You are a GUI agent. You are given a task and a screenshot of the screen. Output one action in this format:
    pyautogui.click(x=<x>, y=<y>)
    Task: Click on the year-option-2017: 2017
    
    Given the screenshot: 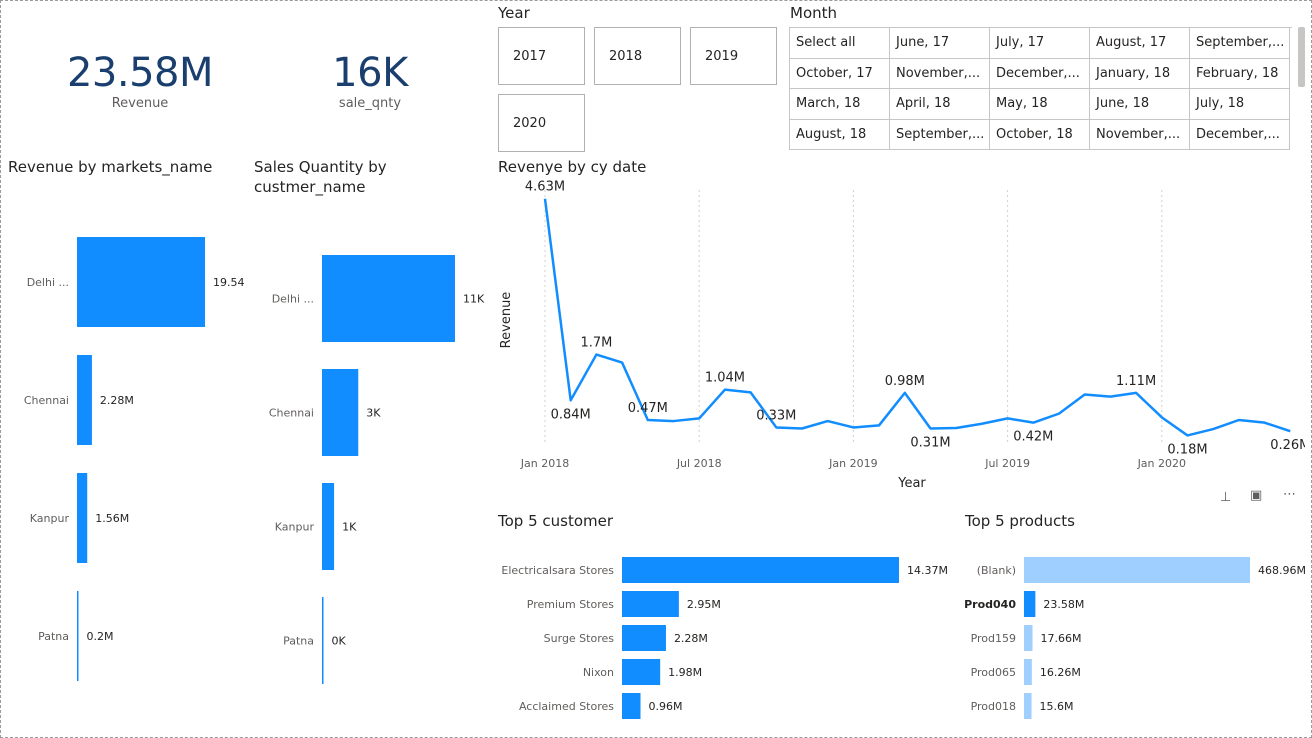 What is the action you would take?
    pyautogui.click(x=541, y=56)
    